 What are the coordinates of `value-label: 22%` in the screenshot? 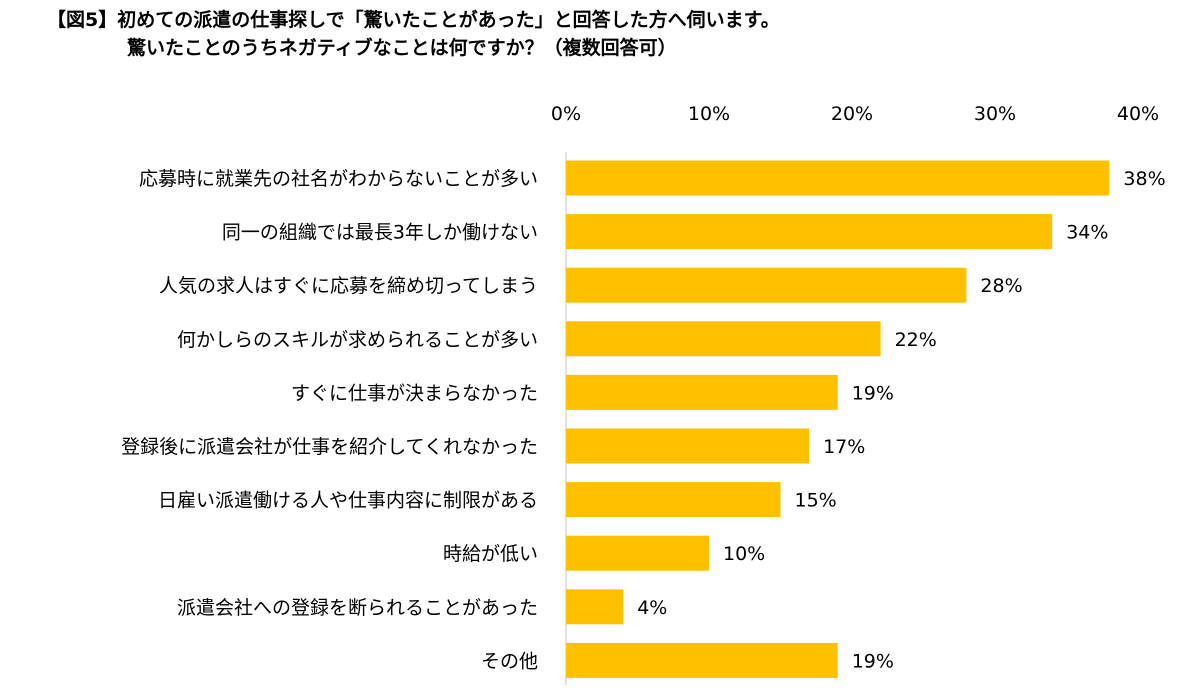 It's located at (916, 340).